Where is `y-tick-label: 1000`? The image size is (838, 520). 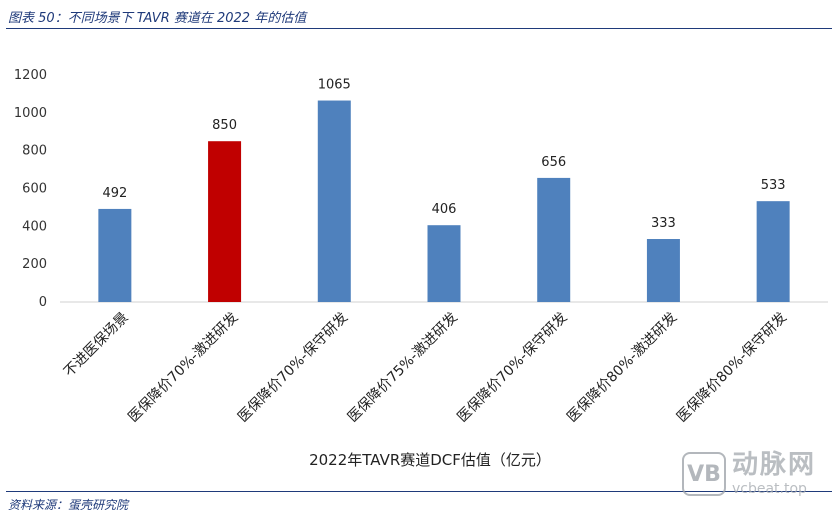 y-tick-label: 1000 is located at coordinates (30, 113).